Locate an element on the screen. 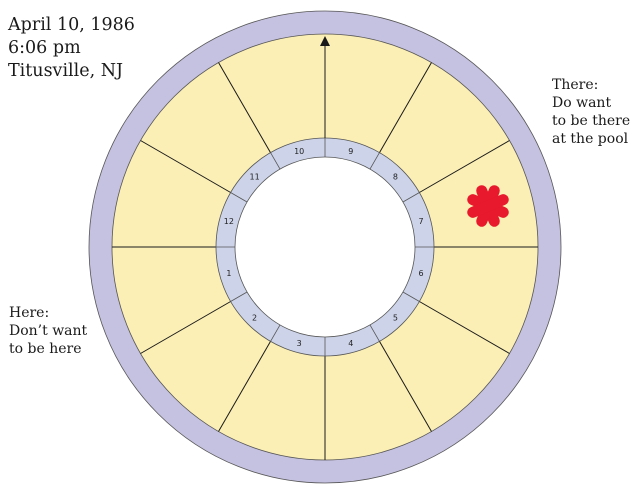 This screenshot has height=485, width=636. here-annotation: Here: Don’t want to be here is located at coordinates (48, 331).